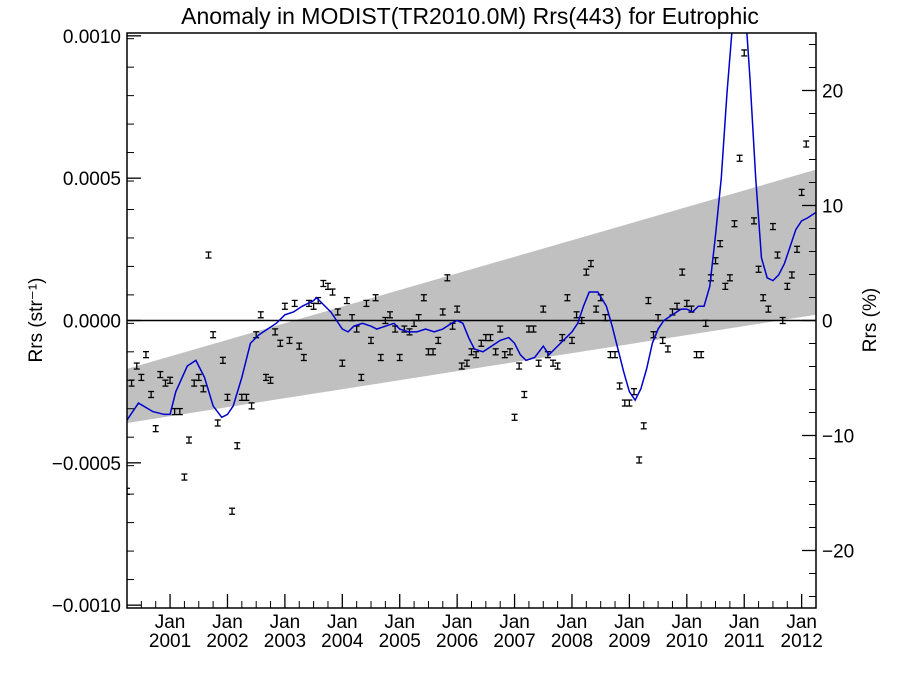 The image size is (900, 675). What do you see at coordinates (92, 322) in the screenshot?
I see `y-left-tick-label: 0.0000` at bounding box center [92, 322].